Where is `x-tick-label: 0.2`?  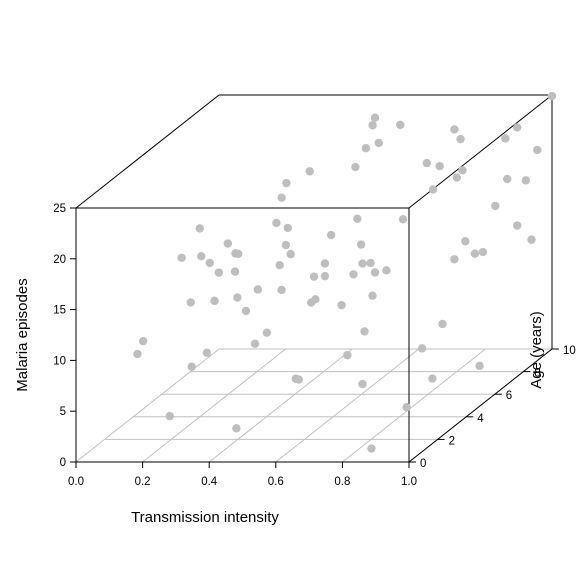 x-tick-label: 0.2 is located at coordinates (143, 482).